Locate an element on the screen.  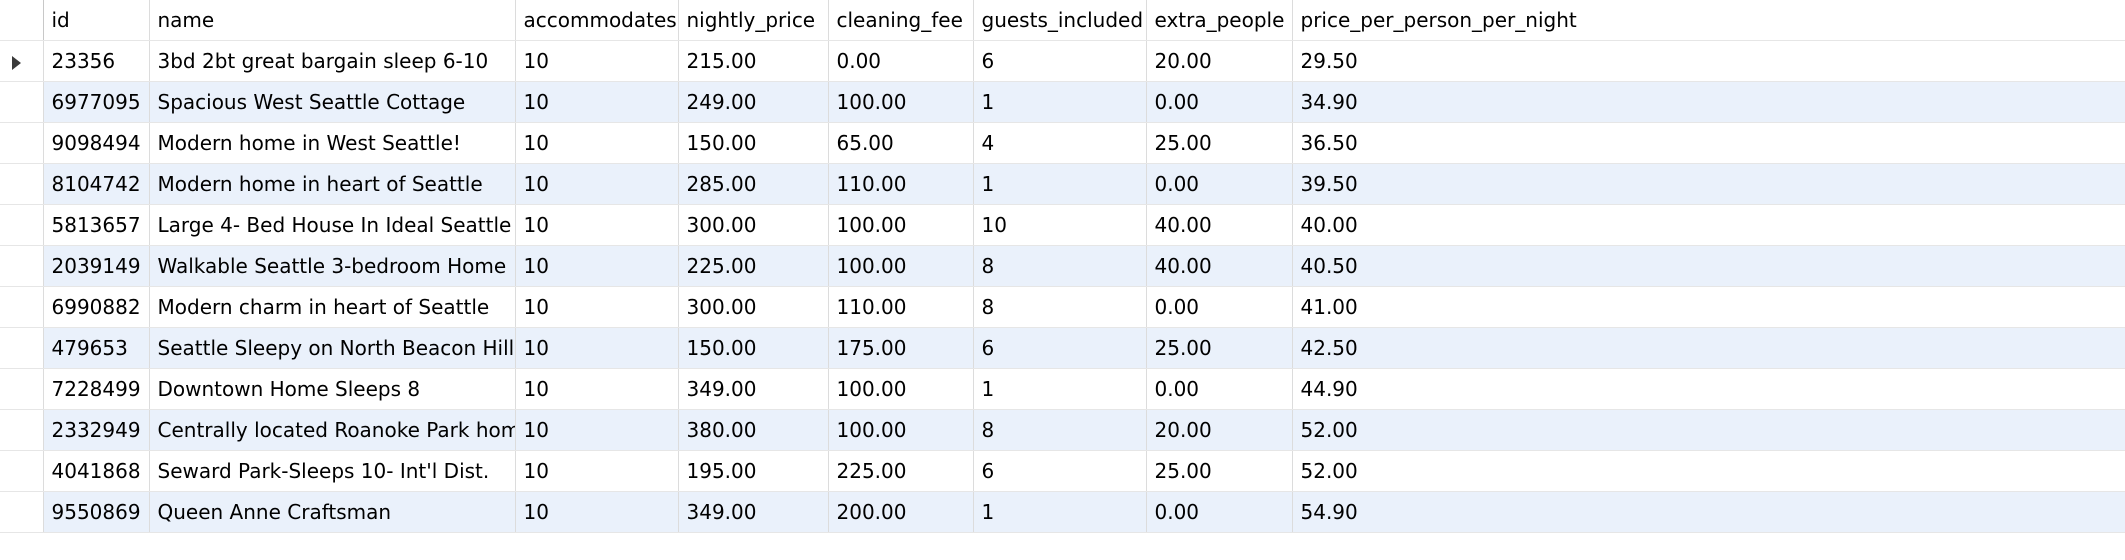
cell-nightly-price: 215.00 is located at coordinates (753, 61).